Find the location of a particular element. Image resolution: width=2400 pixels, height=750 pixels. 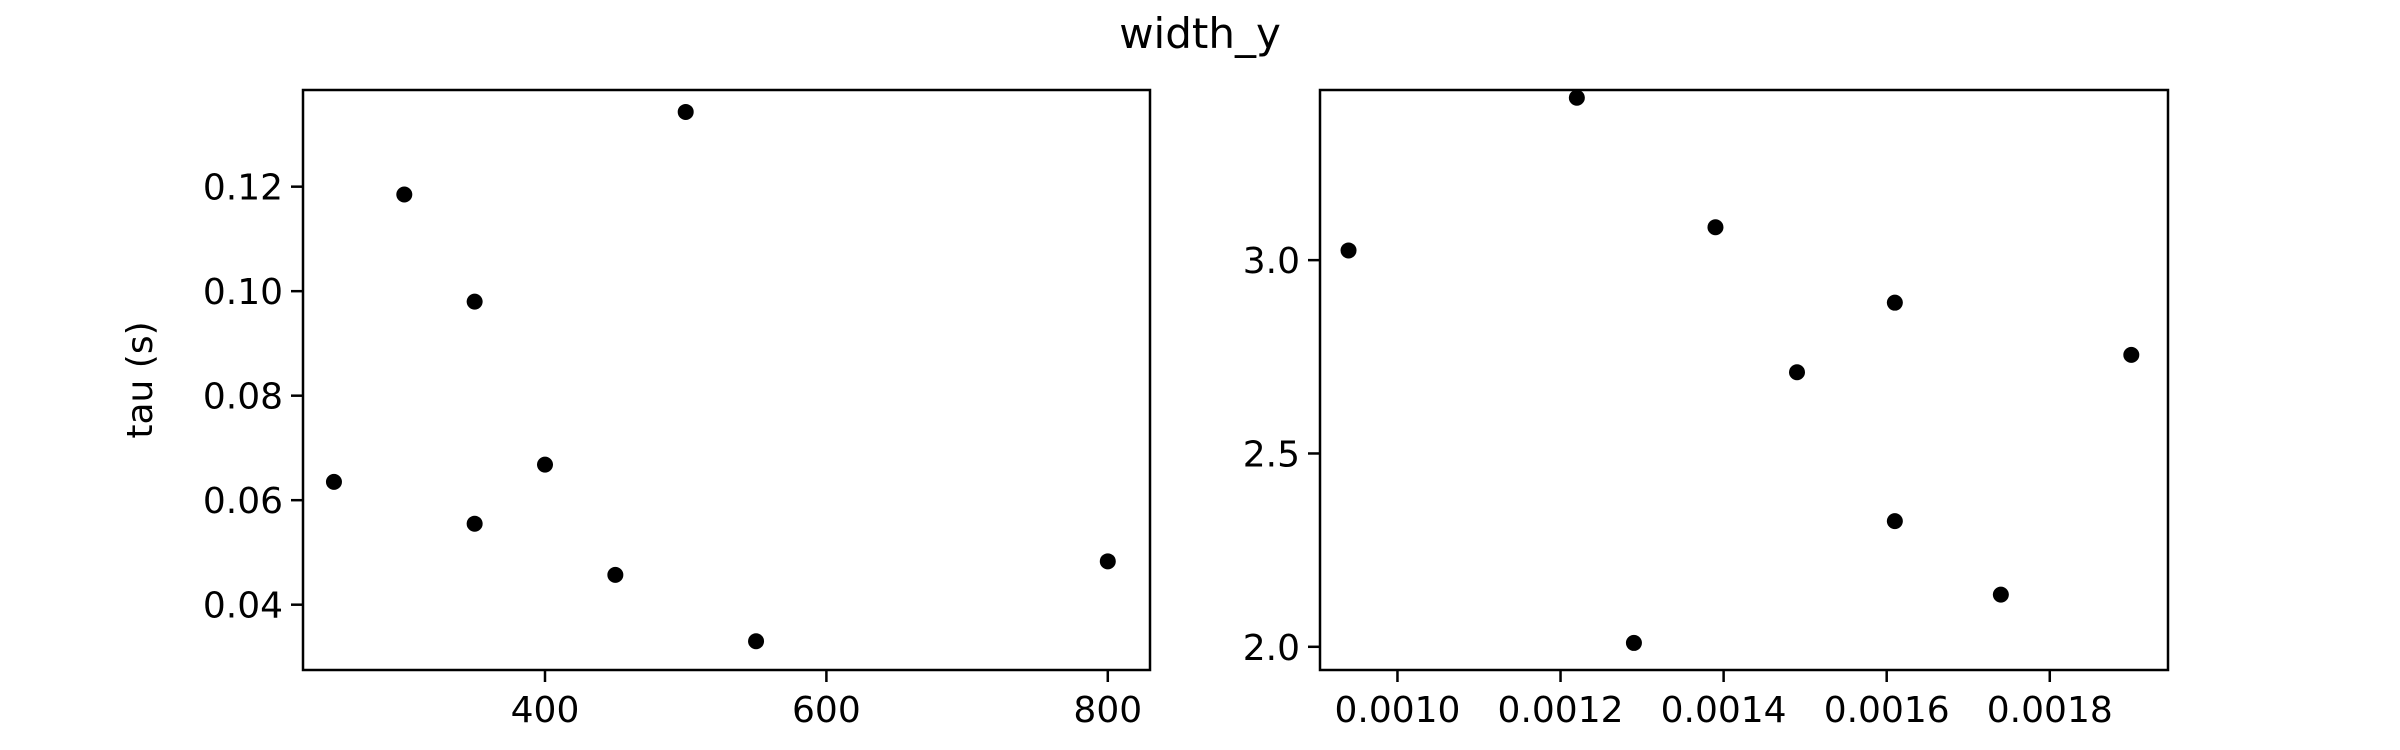

x-tick-label: 0.0012 is located at coordinates (1561, 710).